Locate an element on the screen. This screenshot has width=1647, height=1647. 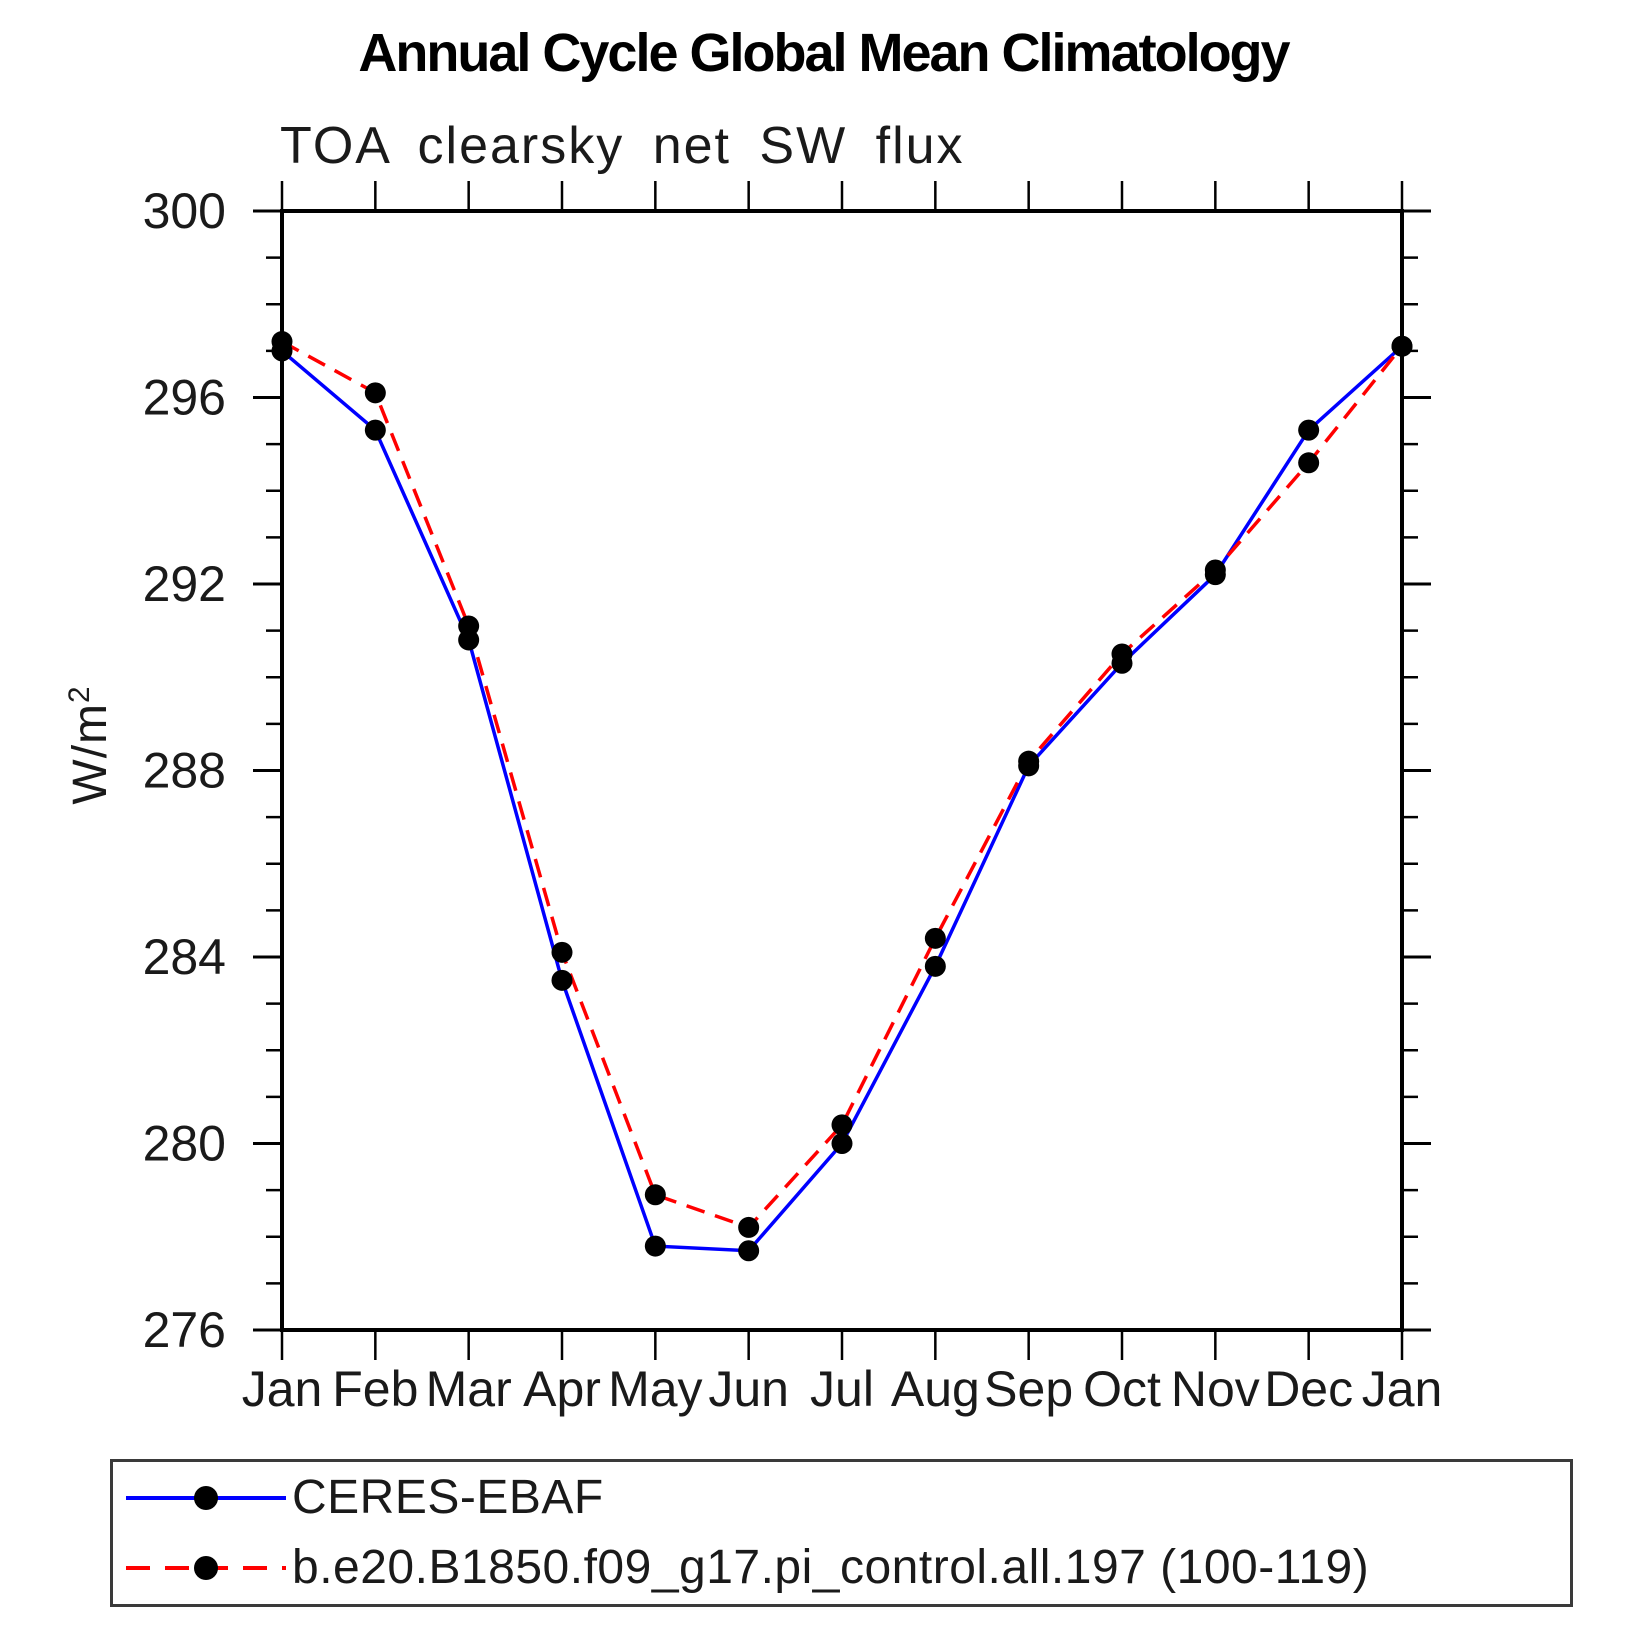
x-tick-label: Aug is located at coordinates (935, 1389).